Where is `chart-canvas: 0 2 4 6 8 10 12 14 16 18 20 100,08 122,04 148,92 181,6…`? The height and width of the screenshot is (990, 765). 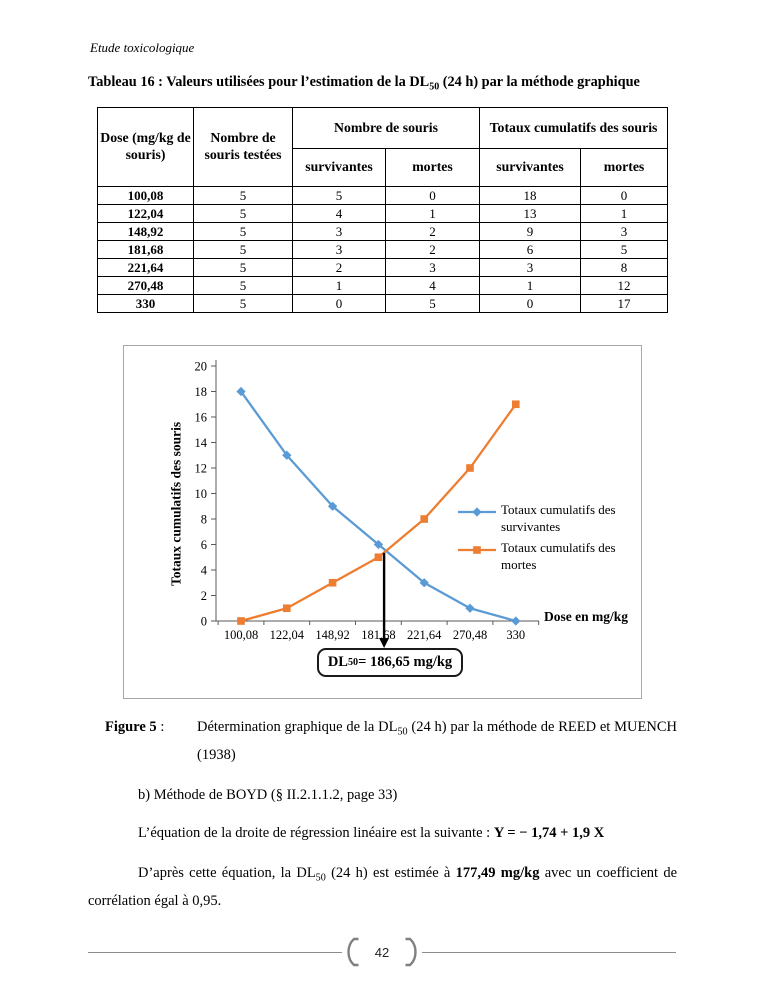 chart-canvas: 0 2 4 6 8 10 12 14 16 18 20 100,08 122,04 148,92 181,6… is located at coordinates (367, 504).